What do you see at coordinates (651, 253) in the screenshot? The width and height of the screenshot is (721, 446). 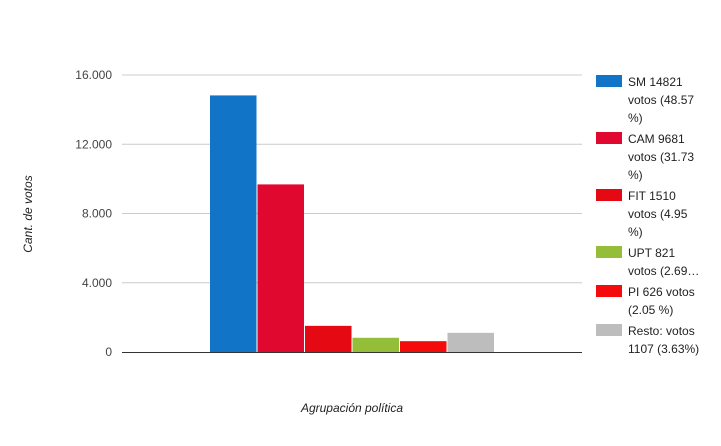 I see `legend-label: UPT 821` at bounding box center [651, 253].